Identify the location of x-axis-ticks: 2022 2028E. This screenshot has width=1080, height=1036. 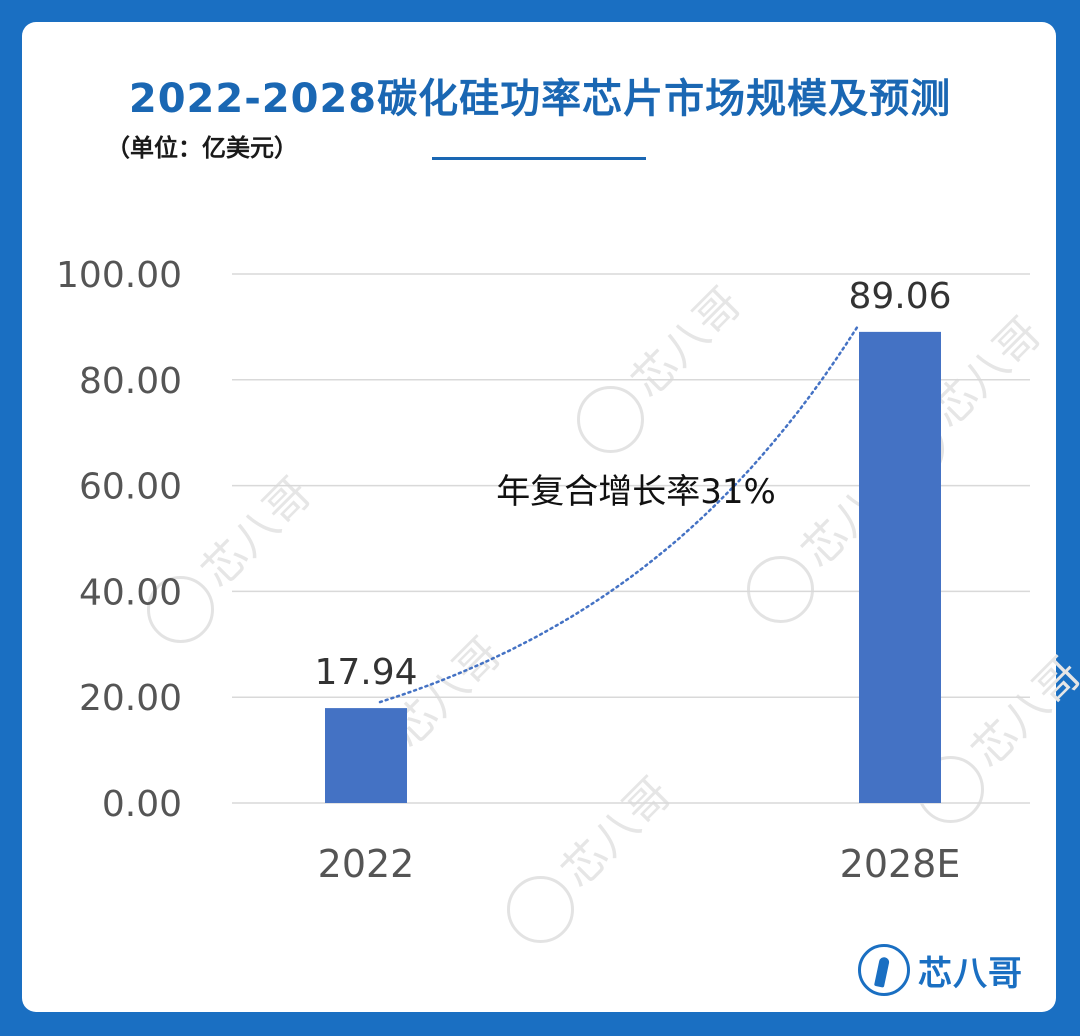
(639, 864).